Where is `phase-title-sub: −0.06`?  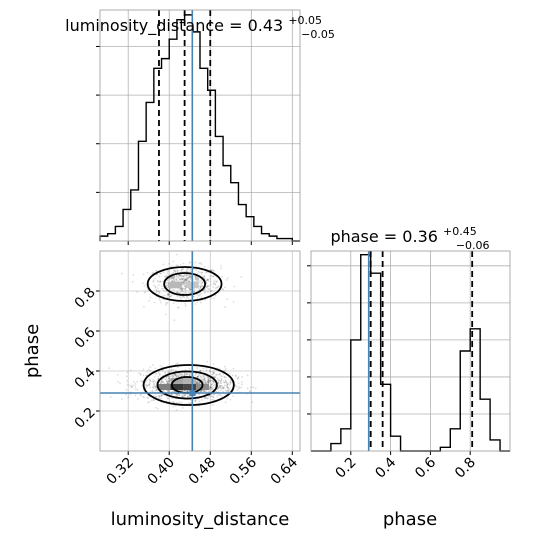
phase-title-sub: −0.06 is located at coordinates (473, 245).